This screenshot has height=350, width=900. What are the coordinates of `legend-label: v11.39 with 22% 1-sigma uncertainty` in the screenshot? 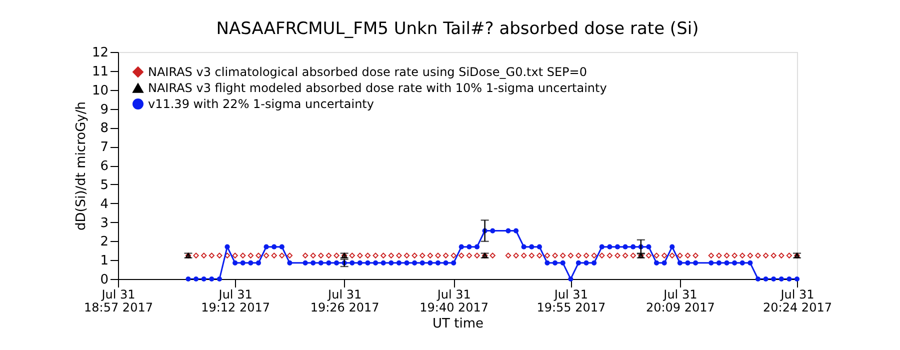 It's located at (261, 104).